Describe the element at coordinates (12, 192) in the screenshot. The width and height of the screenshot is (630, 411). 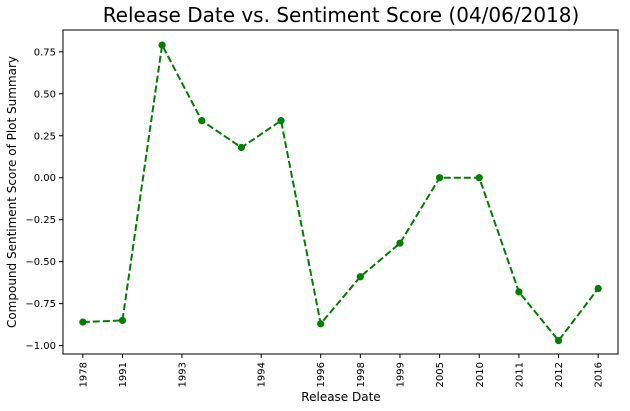
I see `y-axis-label: Compound Sentiment Score of Plot Summary` at that location.